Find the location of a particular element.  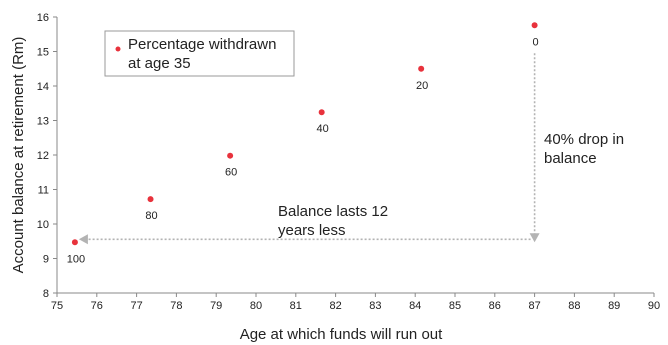

y-tick-label: 16 is located at coordinates (43, 18).